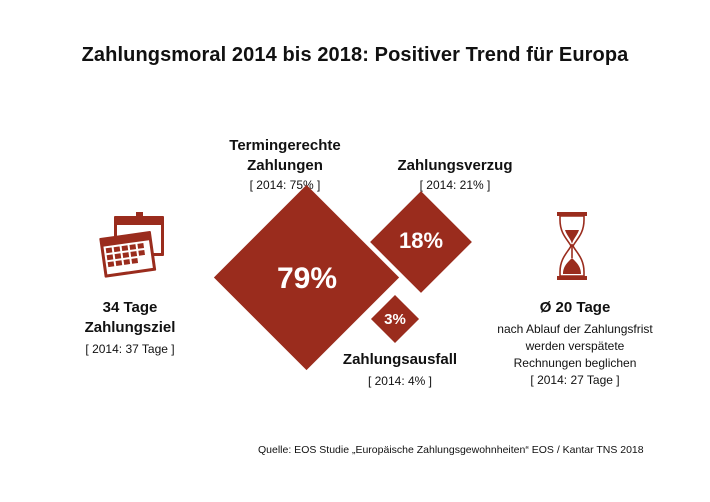 The image size is (710, 502). Describe the element at coordinates (455, 165) in the screenshot. I see `delay-label: Zahlungsverzug` at that location.